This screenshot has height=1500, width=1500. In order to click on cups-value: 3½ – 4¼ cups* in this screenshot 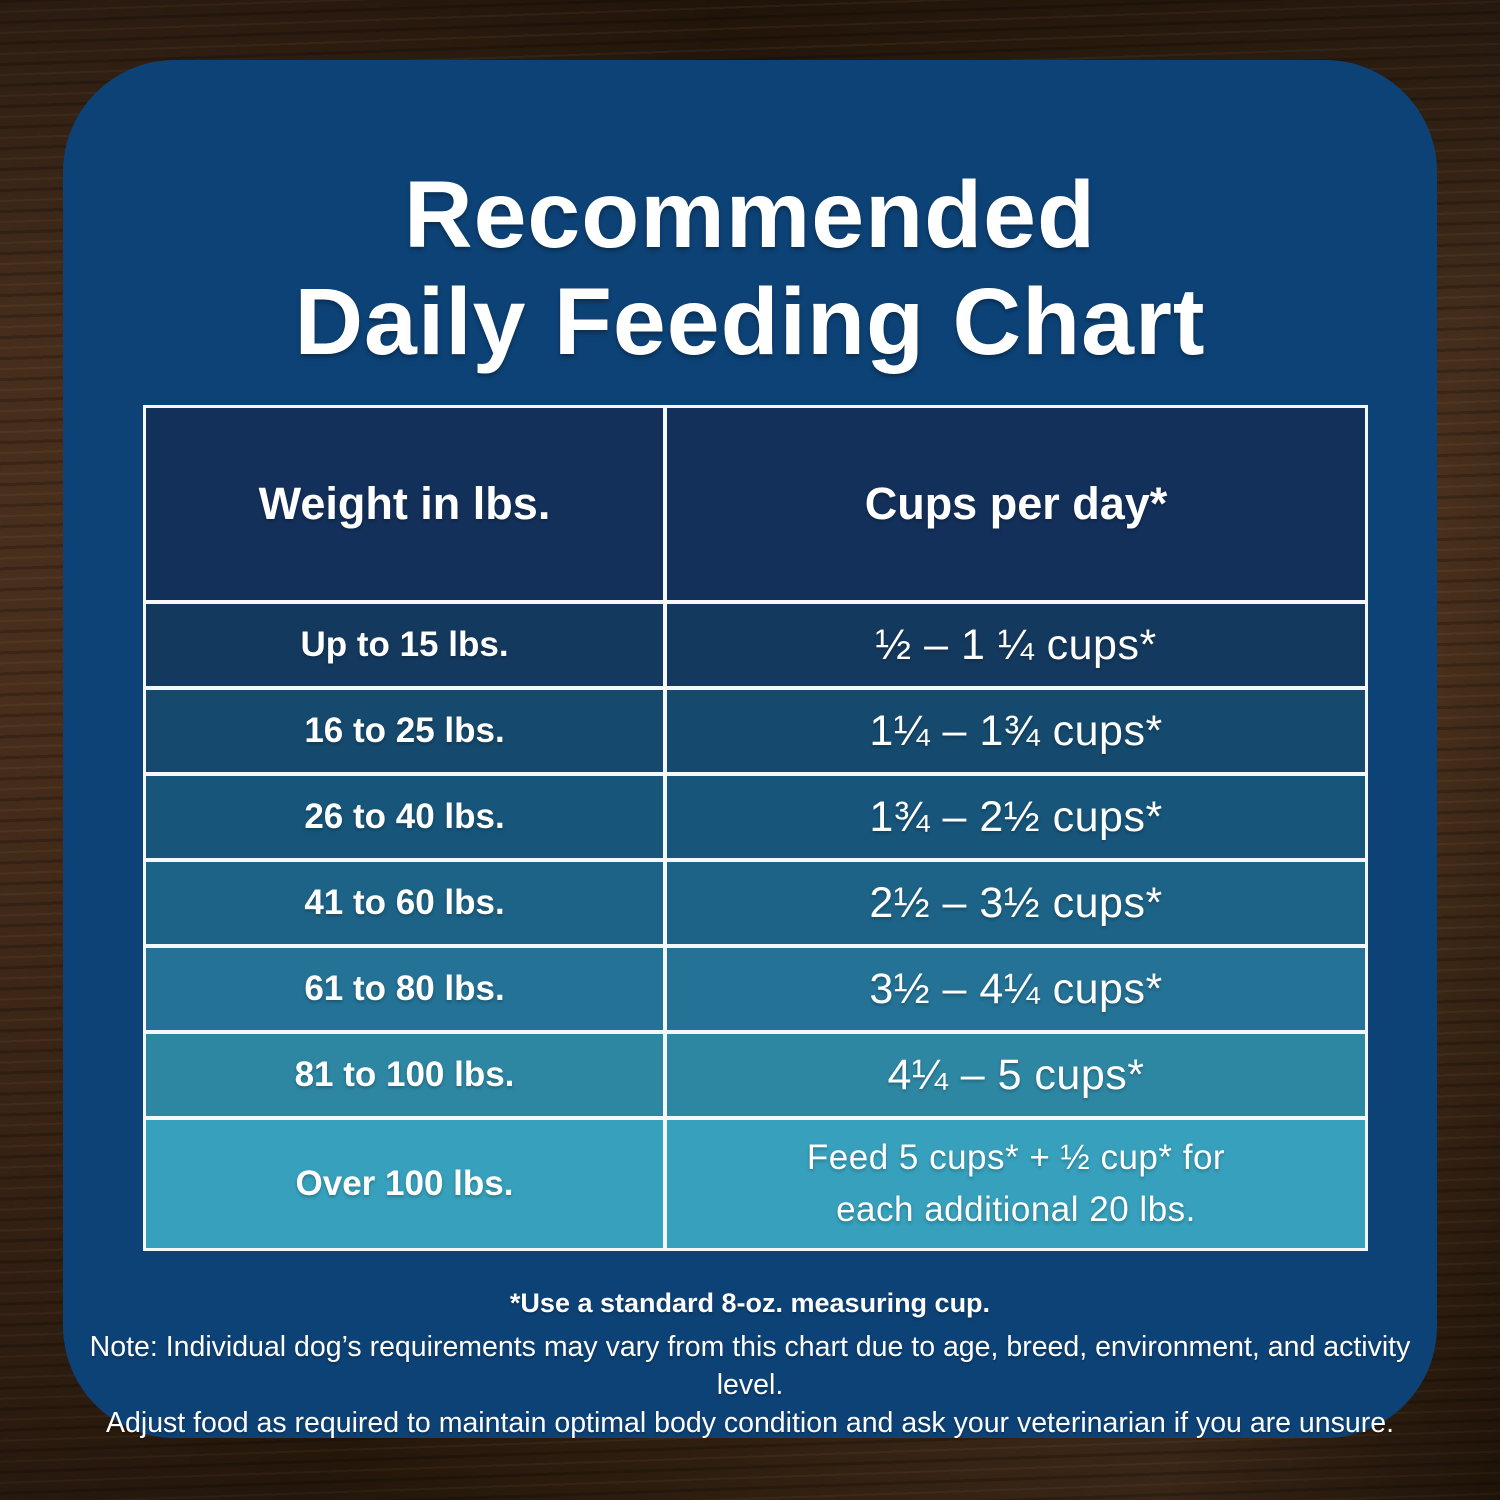, I will do `click(1016, 988)`.